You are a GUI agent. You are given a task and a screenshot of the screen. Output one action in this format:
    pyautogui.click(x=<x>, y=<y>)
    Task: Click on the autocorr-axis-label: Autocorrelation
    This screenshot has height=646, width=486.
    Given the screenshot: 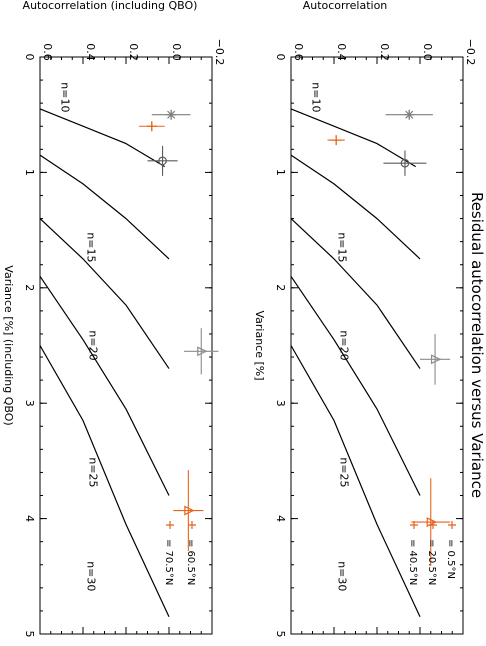 What is the action you would take?
    pyautogui.click(x=345, y=6)
    